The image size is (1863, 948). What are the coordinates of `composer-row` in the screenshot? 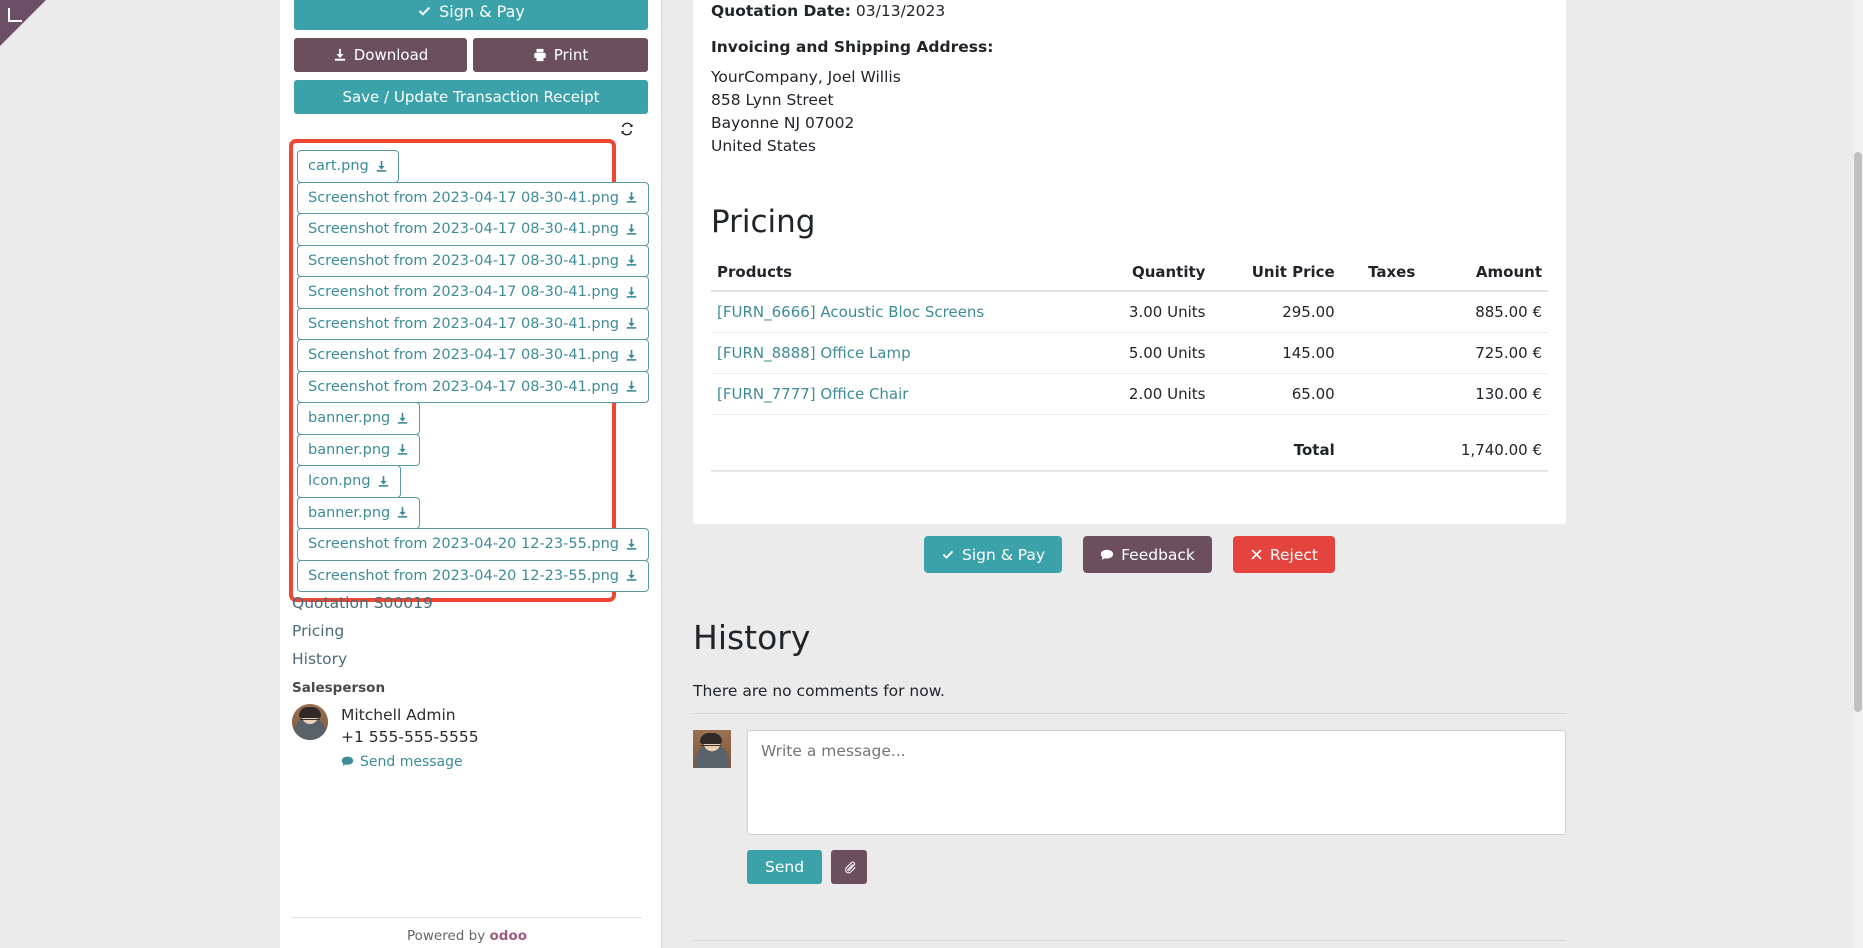 It's located at (1129, 782).